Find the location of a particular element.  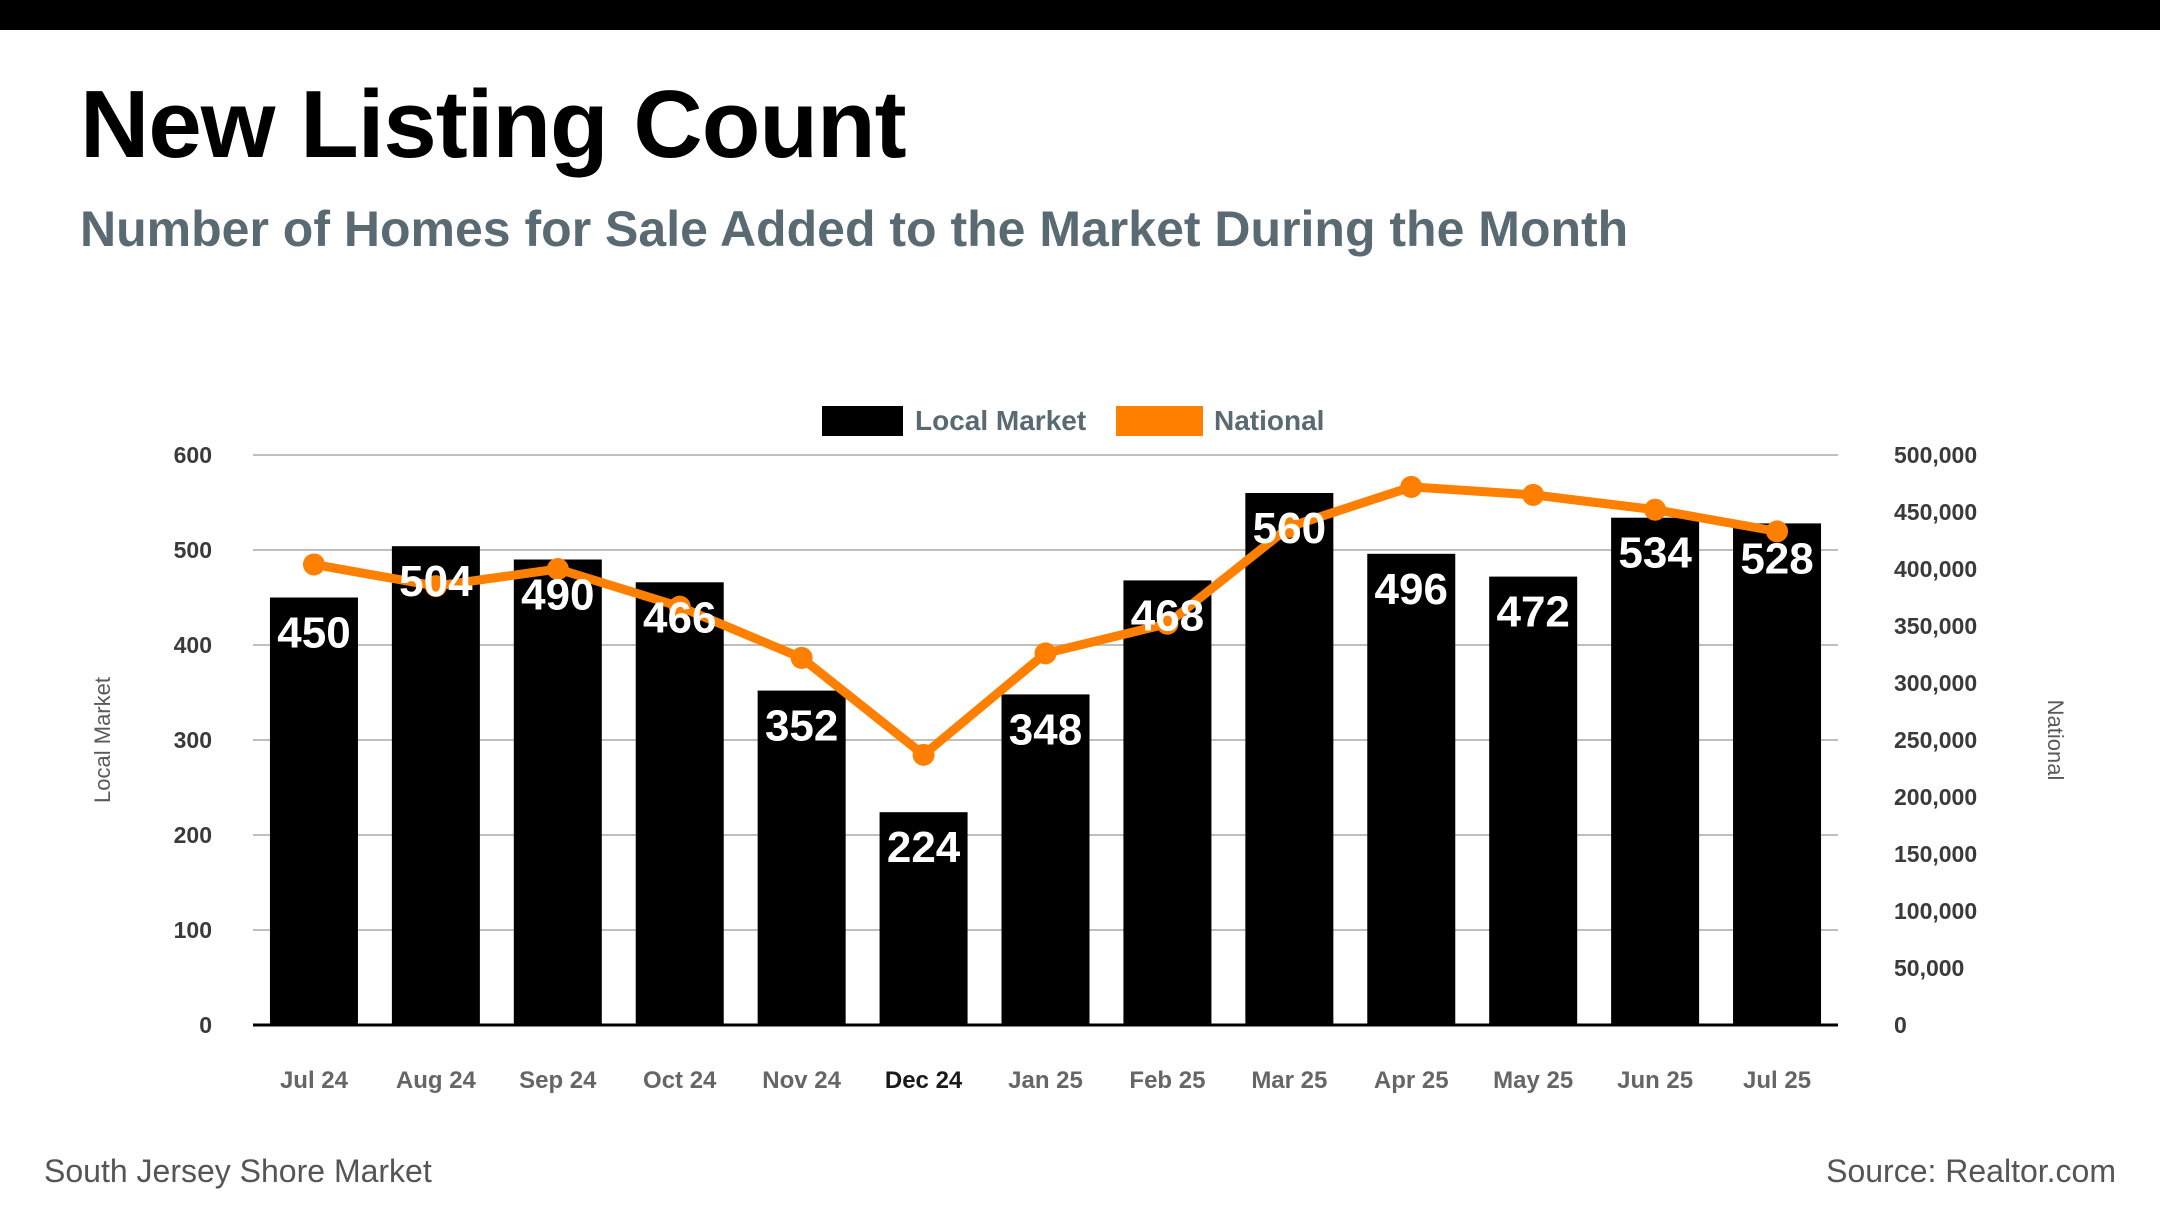

legend-swatch-local-market is located at coordinates (862, 421).